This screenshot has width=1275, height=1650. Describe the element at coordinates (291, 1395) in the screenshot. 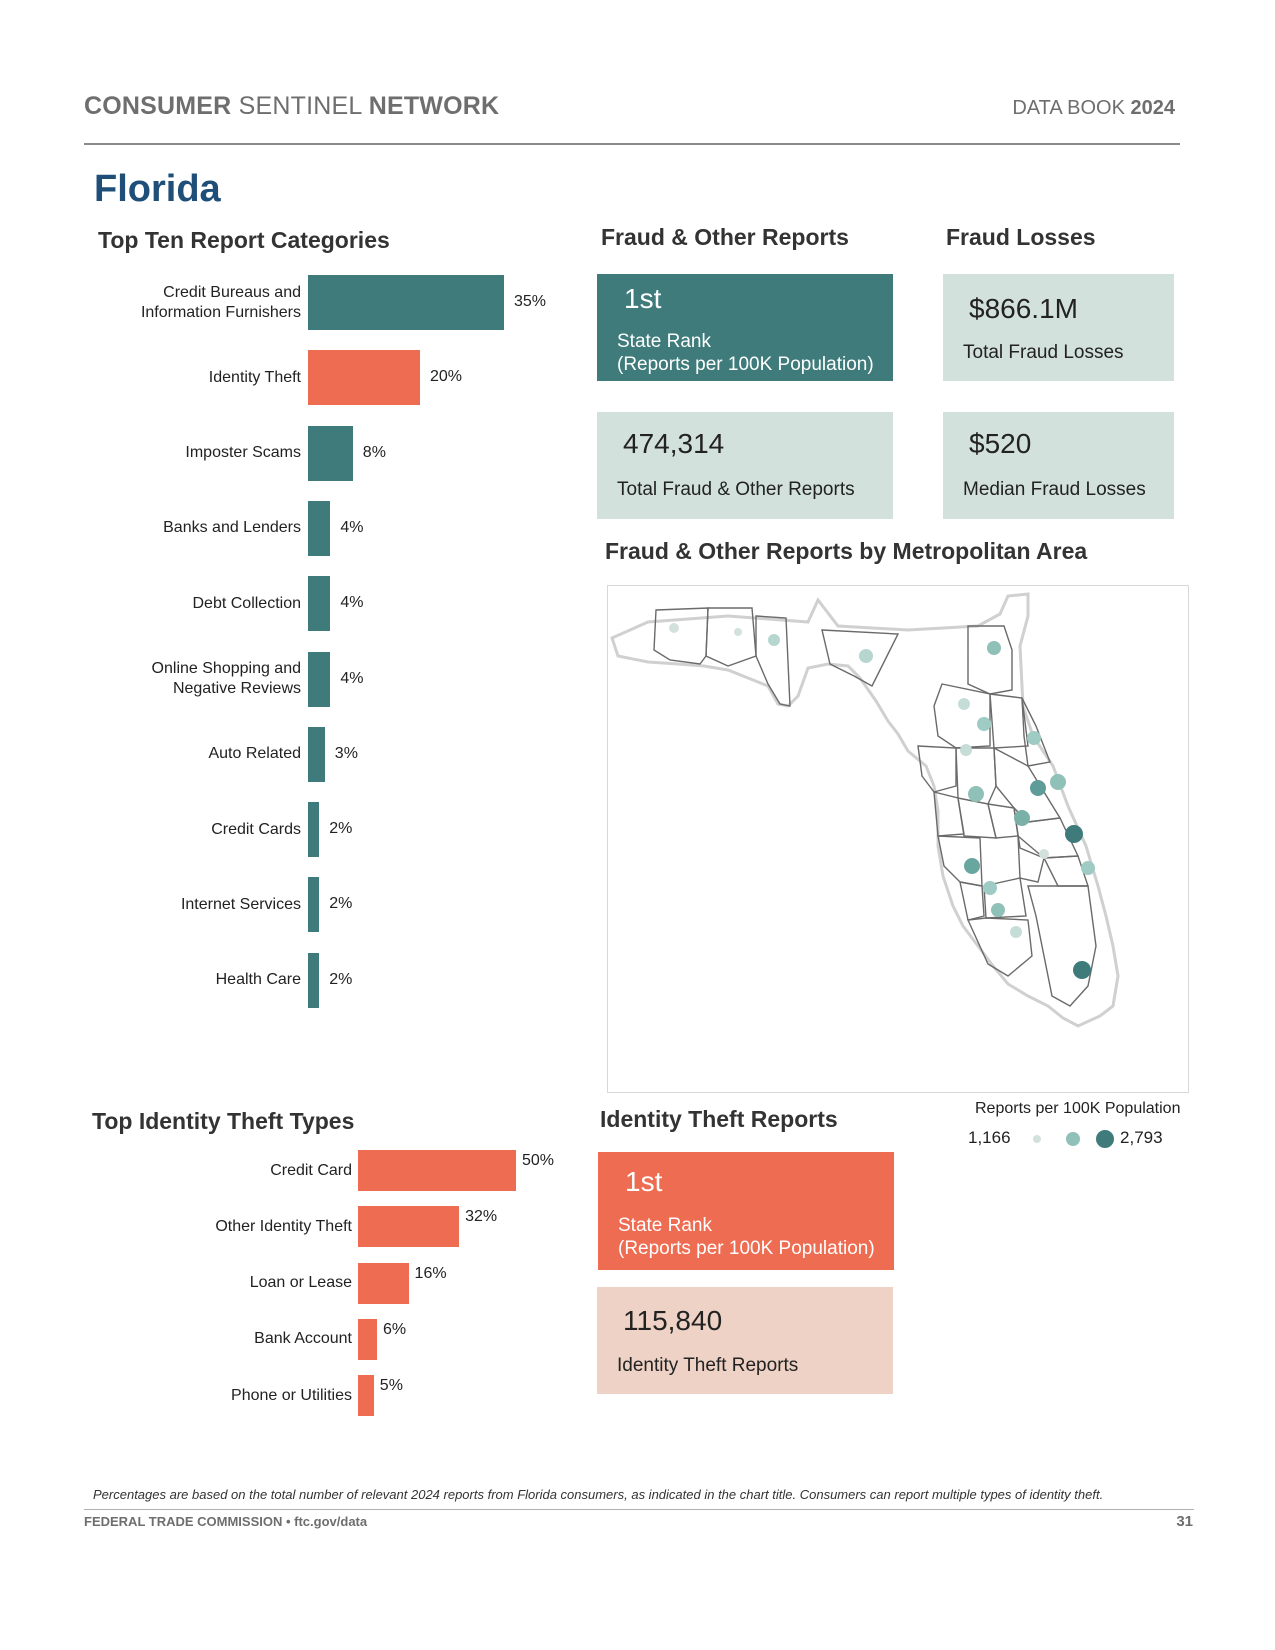

I see `identity-type-label: Phone or Utilities` at that location.